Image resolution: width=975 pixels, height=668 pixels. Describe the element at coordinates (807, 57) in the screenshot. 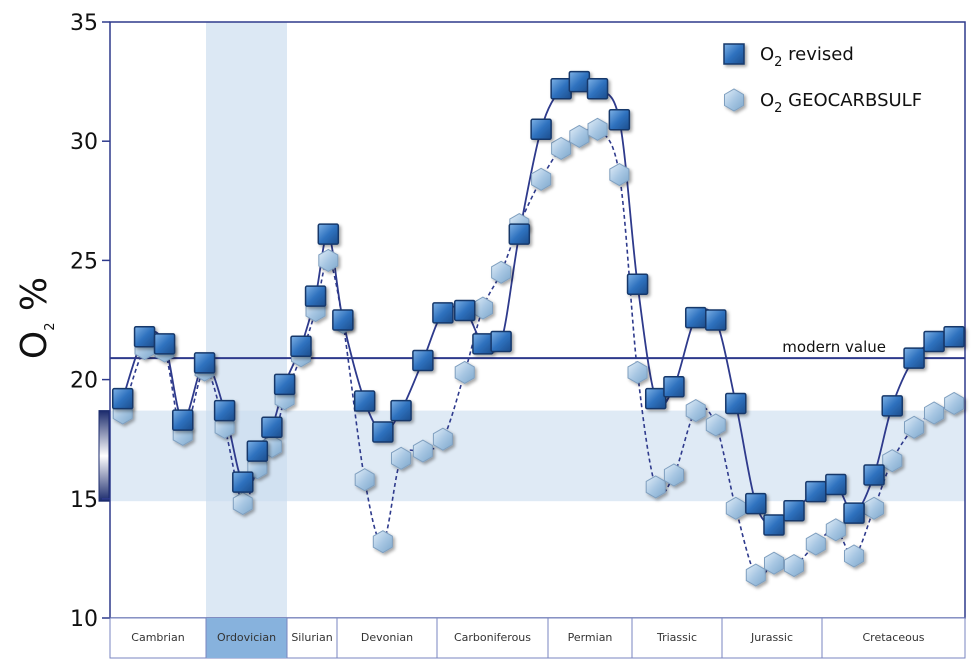

I see `legend-label-revised: O2 revised` at that location.